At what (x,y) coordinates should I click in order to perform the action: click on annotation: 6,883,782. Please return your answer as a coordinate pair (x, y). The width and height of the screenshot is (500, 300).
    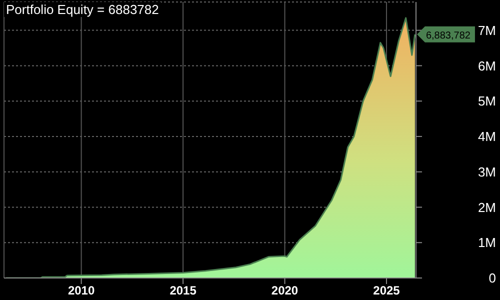
    Looking at the image, I should click on (448, 36).